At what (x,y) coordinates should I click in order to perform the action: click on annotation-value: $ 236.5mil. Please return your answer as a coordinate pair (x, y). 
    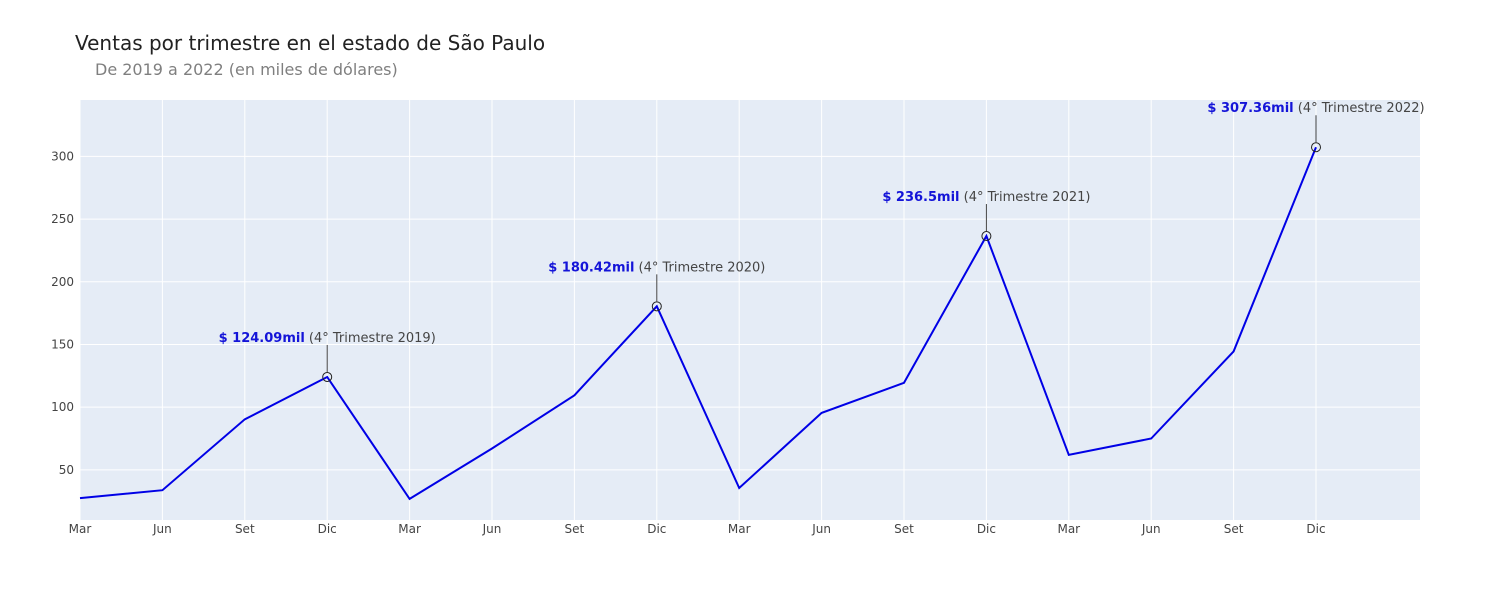
    Looking at the image, I should click on (920, 197).